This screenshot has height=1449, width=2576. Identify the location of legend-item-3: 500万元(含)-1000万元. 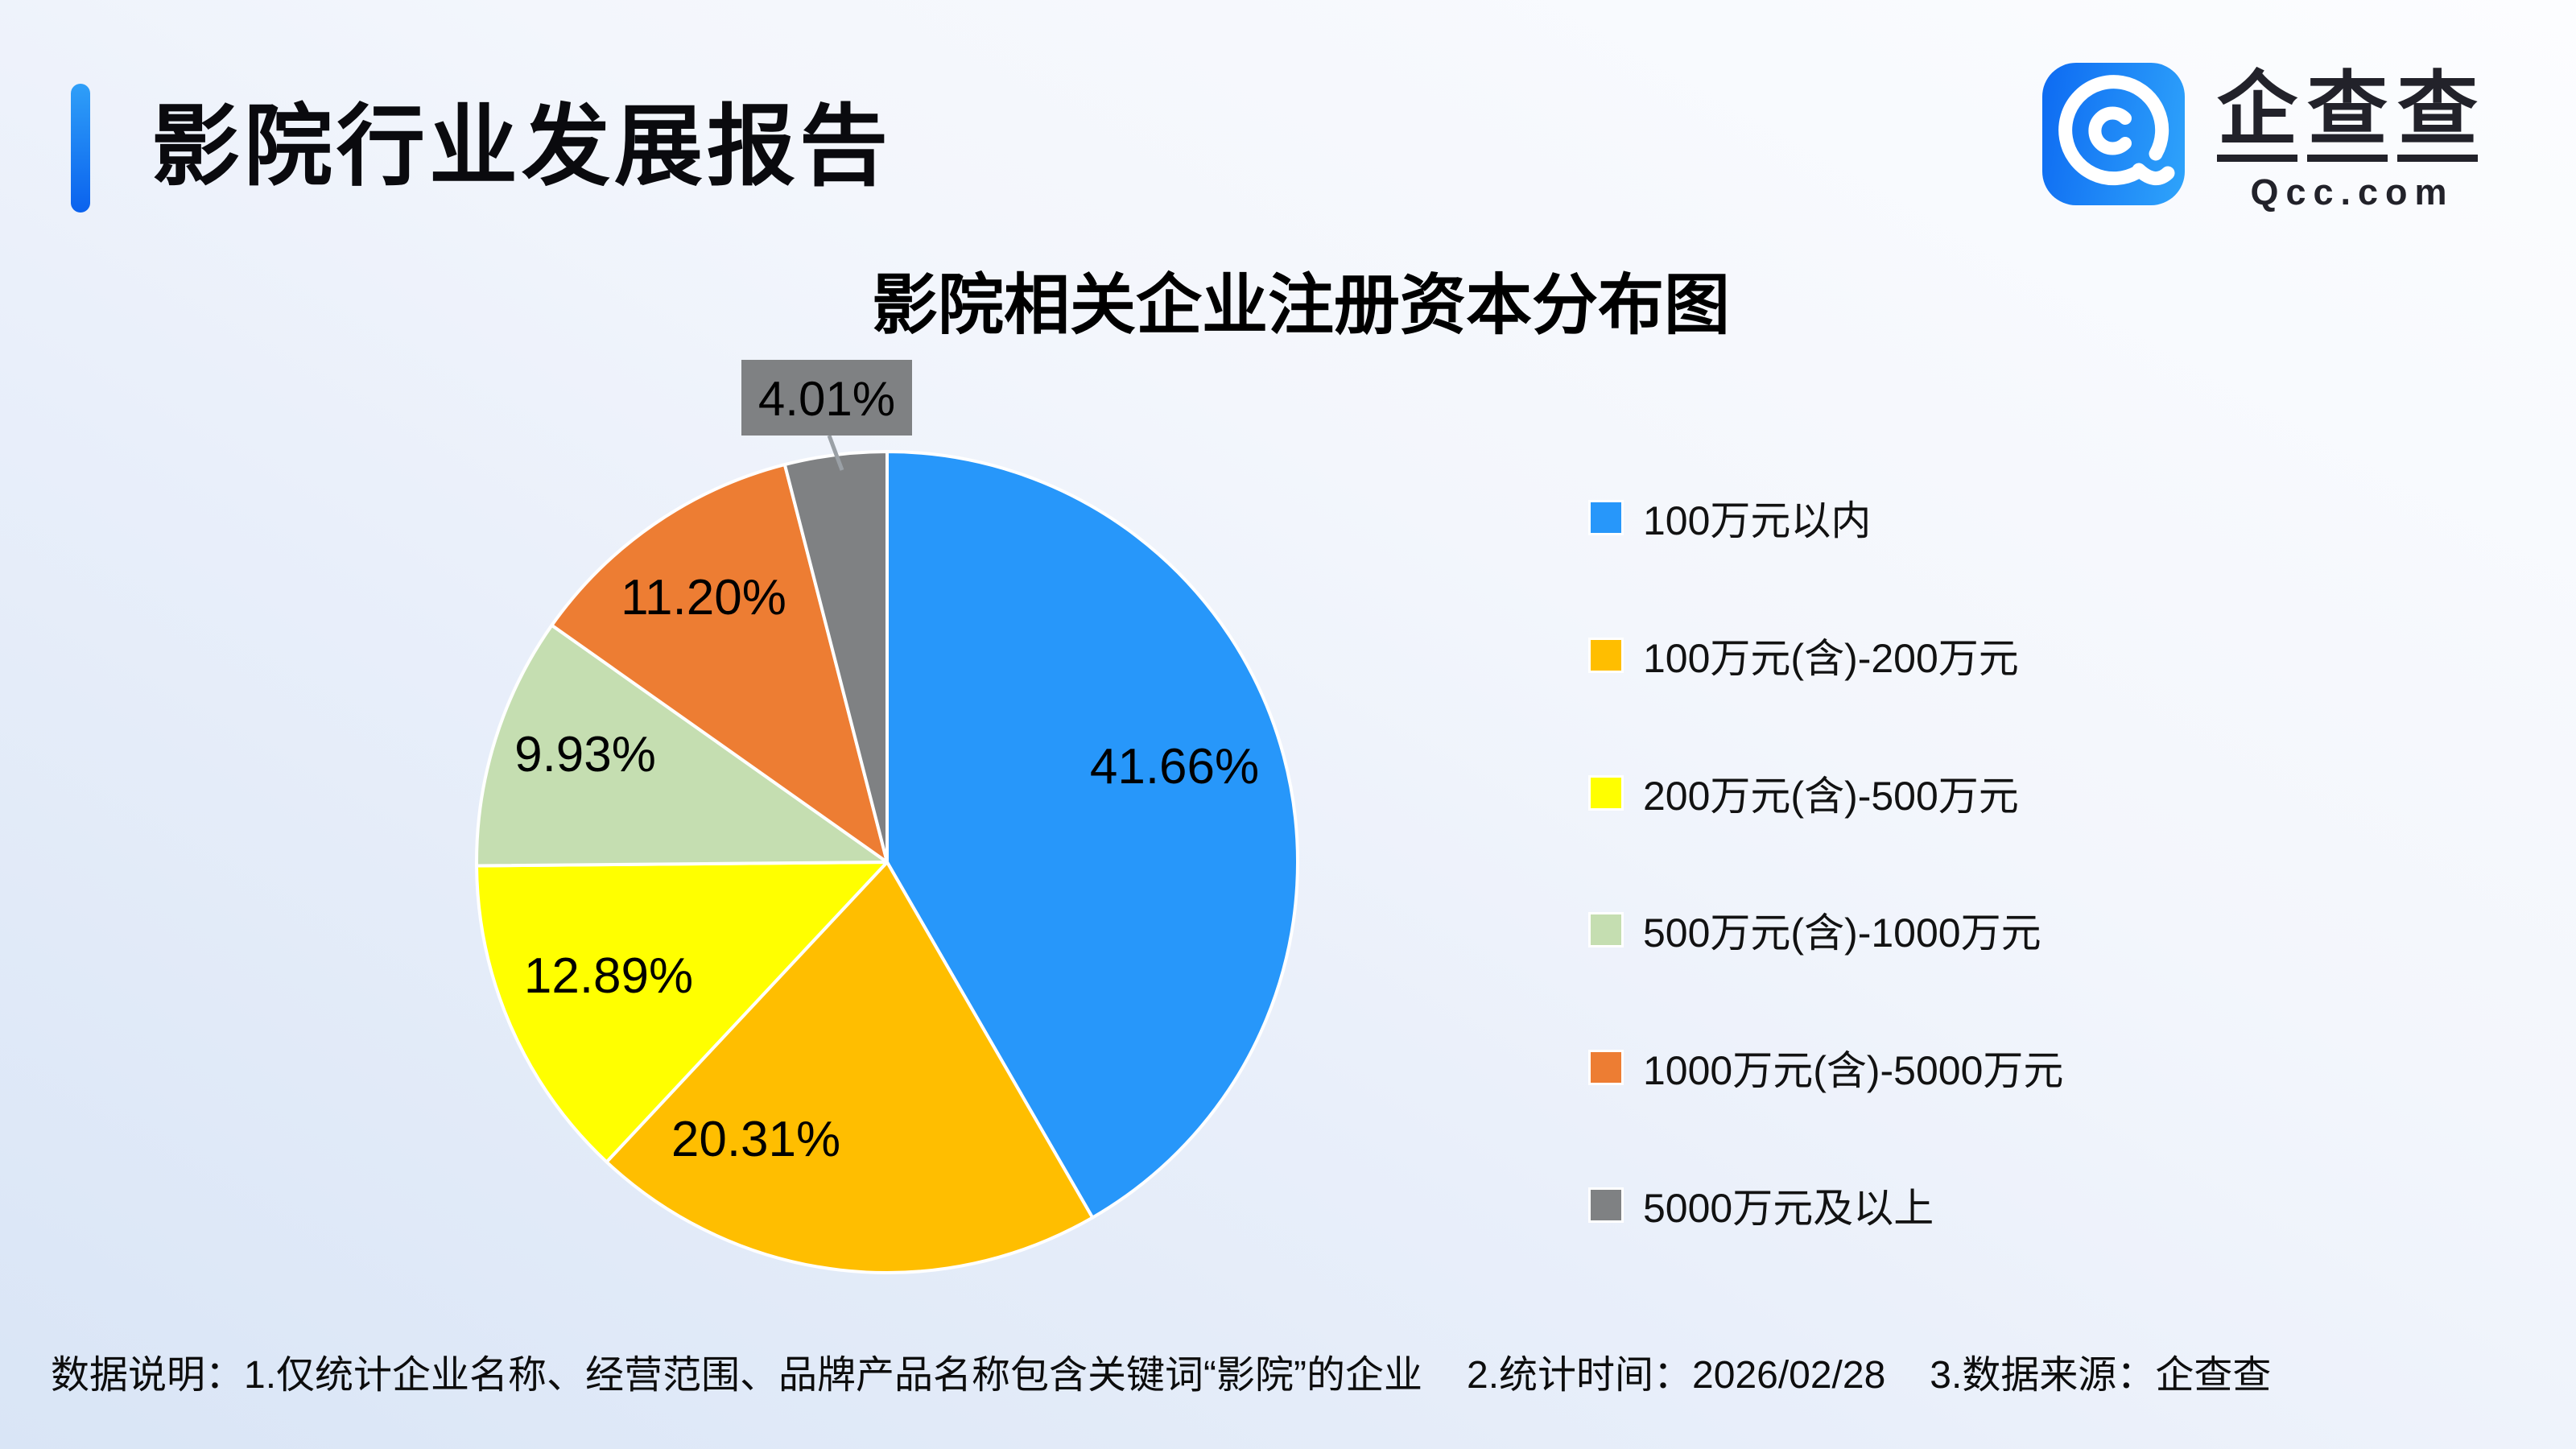
(1814, 930).